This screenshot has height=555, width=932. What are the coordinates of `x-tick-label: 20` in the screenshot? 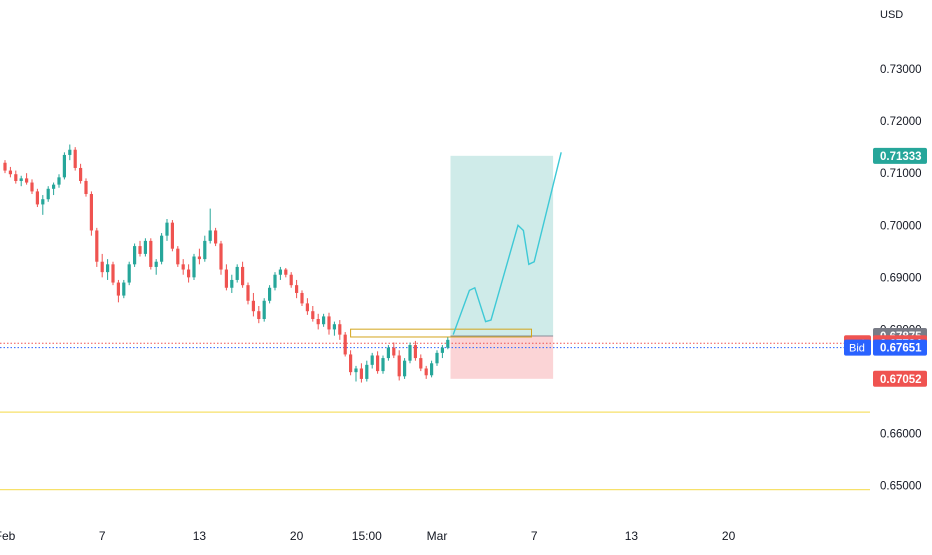 It's located at (297, 536).